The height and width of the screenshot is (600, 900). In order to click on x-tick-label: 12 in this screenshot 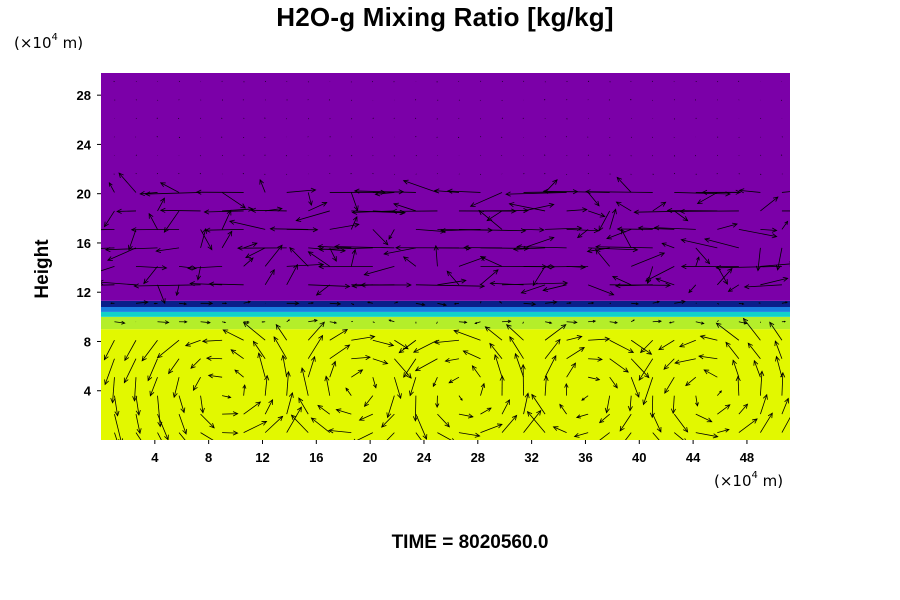, I will do `click(262, 457)`.